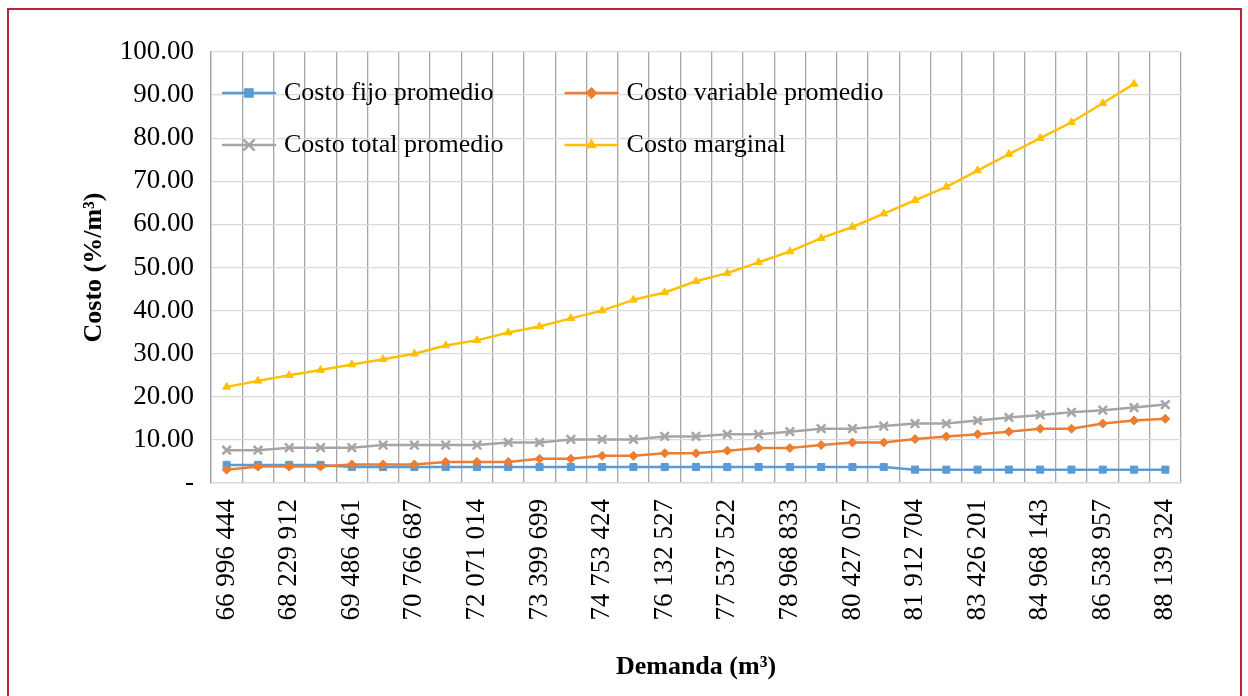  Describe the element at coordinates (975, 560) in the screenshot. I see `x-tick-label: 83 426 201` at that location.